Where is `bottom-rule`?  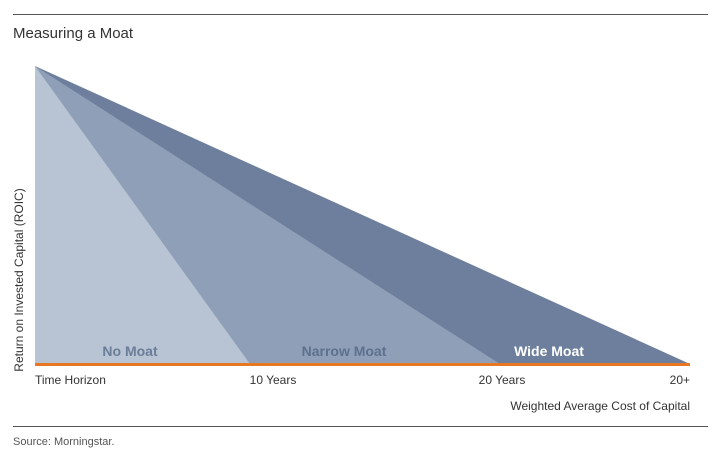
bottom-rule is located at coordinates (360, 426).